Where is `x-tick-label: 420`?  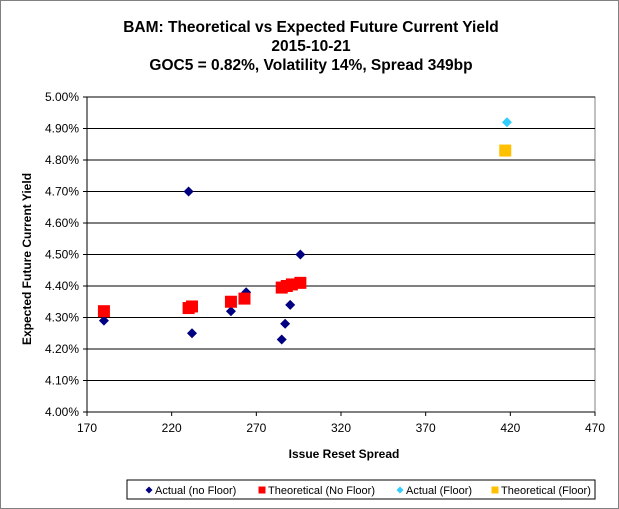 x-tick-label: 420 is located at coordinates (510, 428).